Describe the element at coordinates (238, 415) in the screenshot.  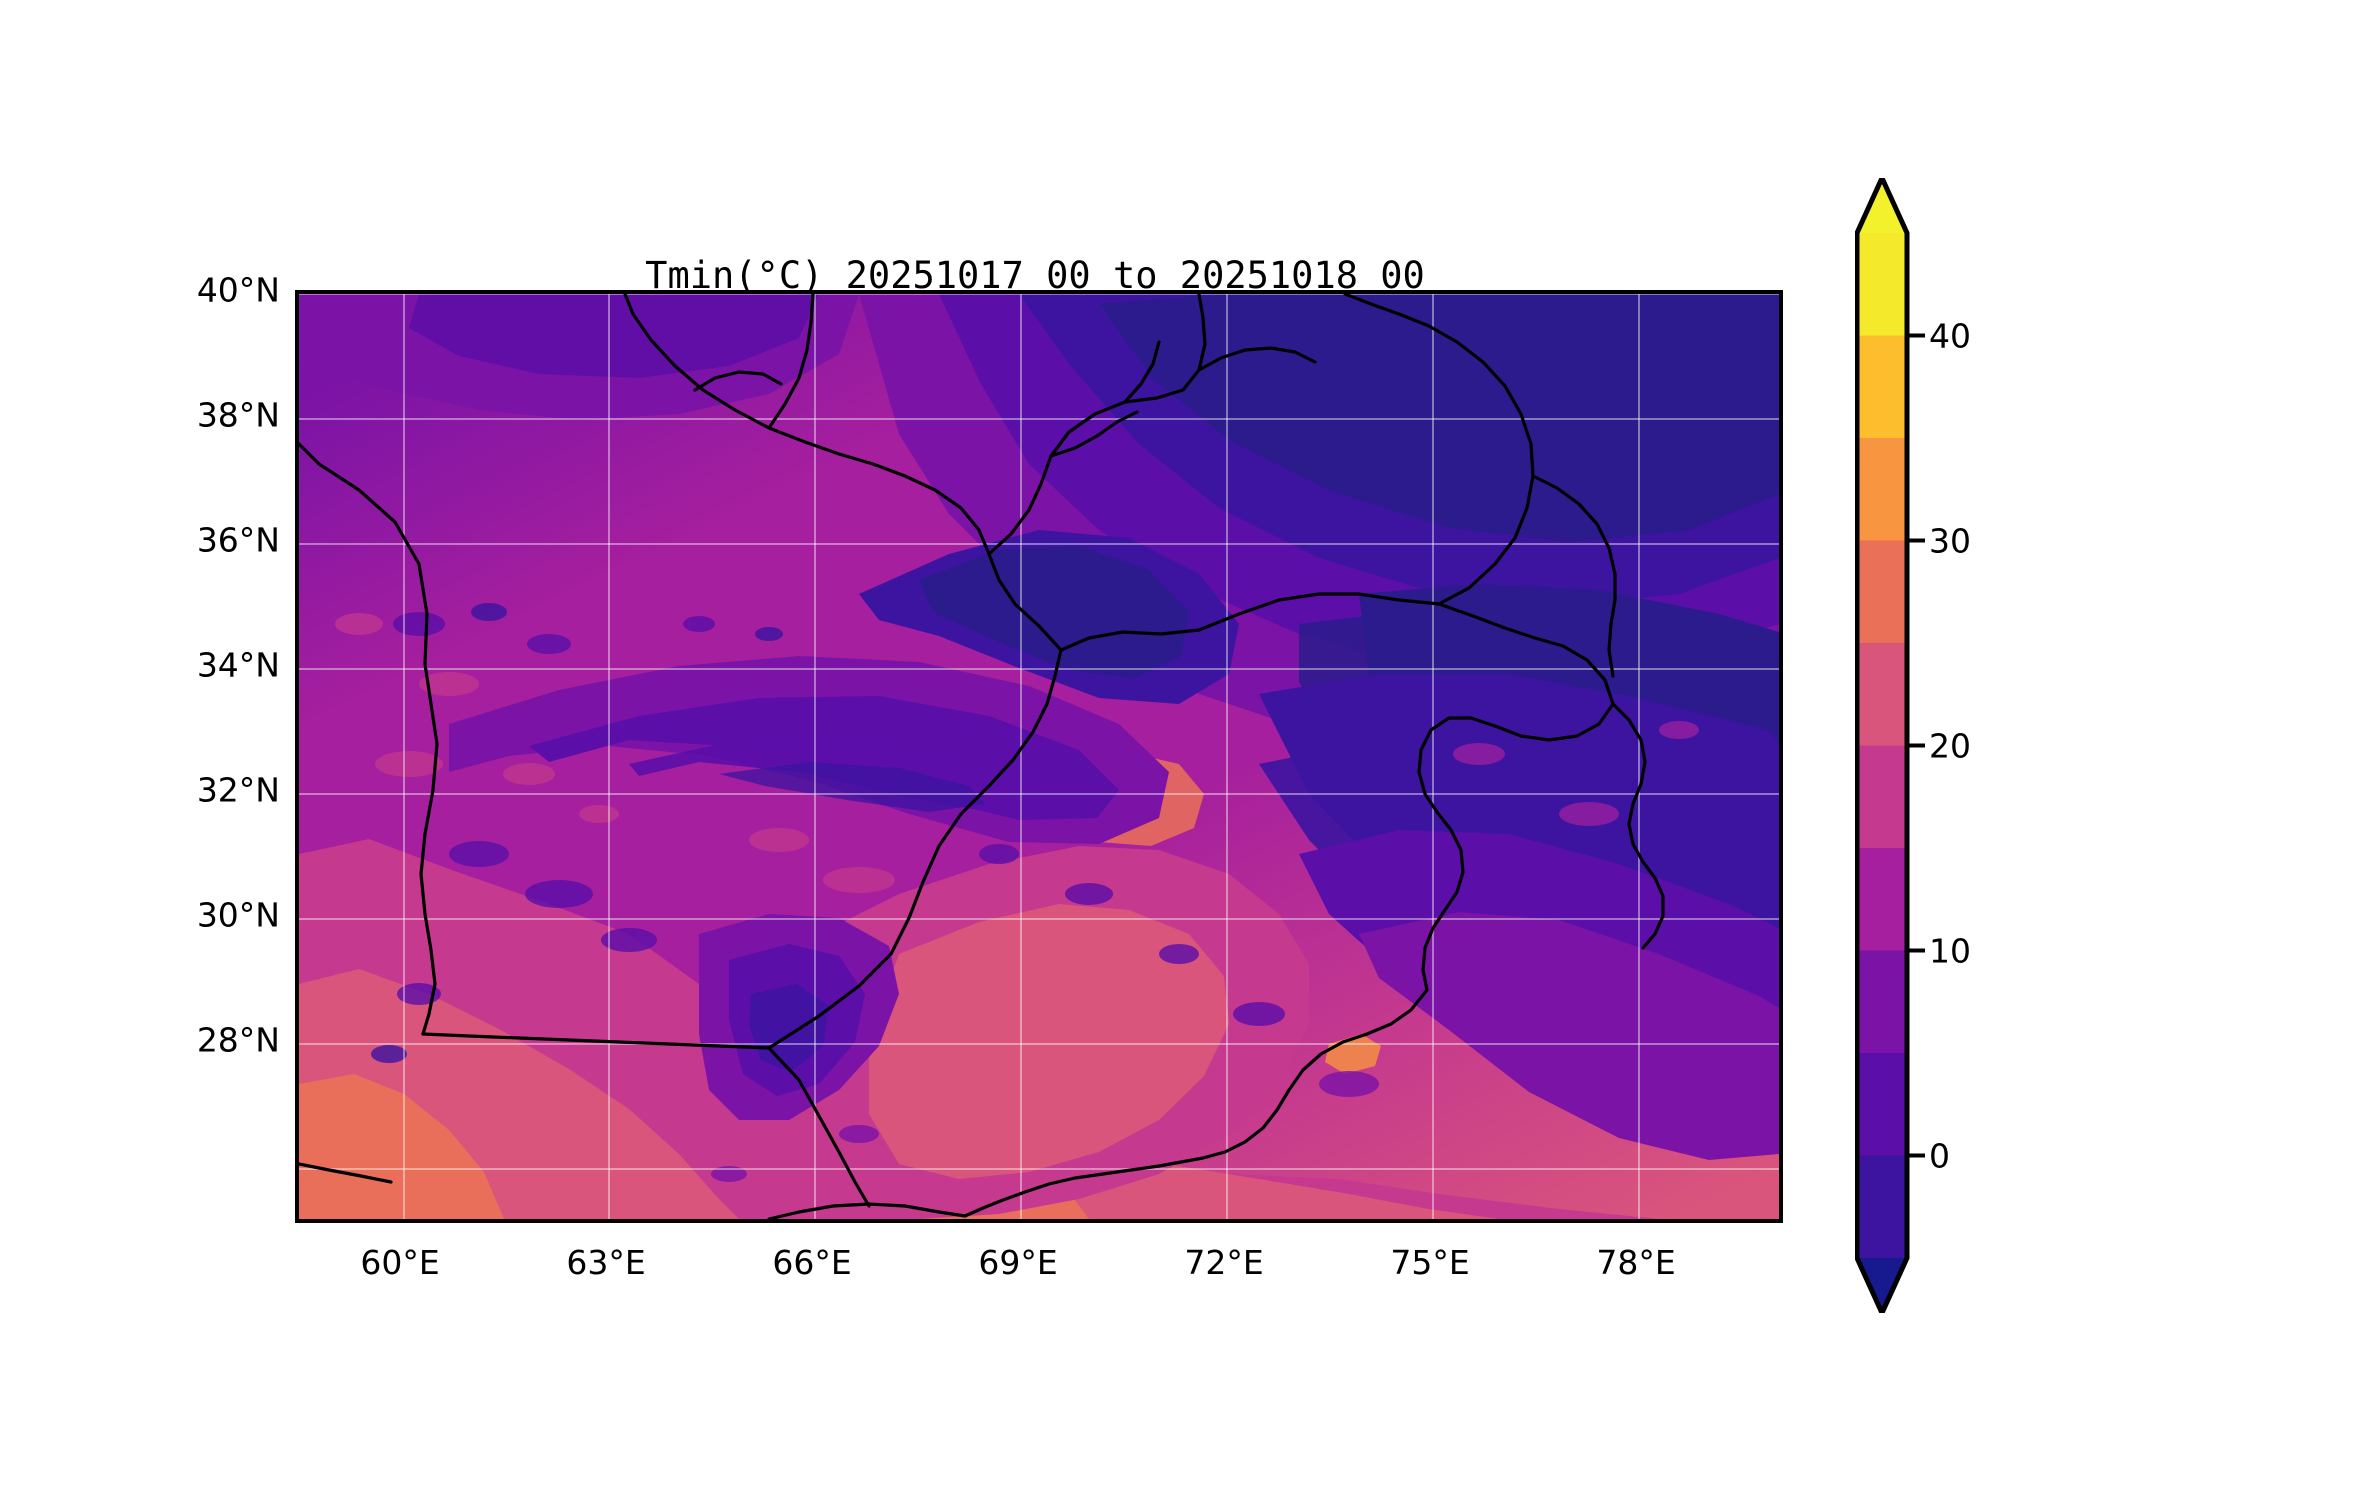
I see `ytick-label-38n: 38°N` at that location.